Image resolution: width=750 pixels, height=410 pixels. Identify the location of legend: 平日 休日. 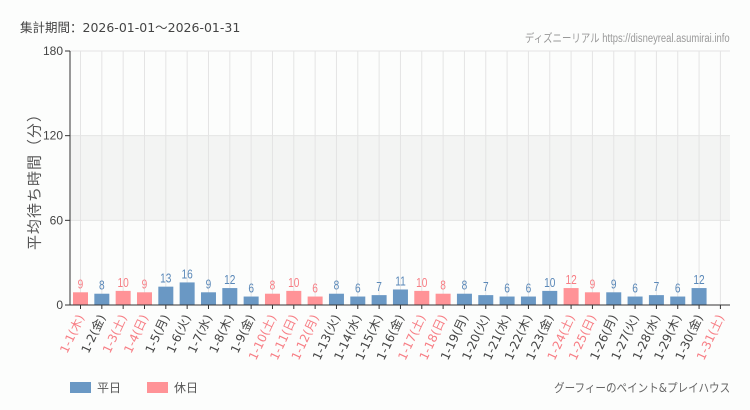
(134, 387).